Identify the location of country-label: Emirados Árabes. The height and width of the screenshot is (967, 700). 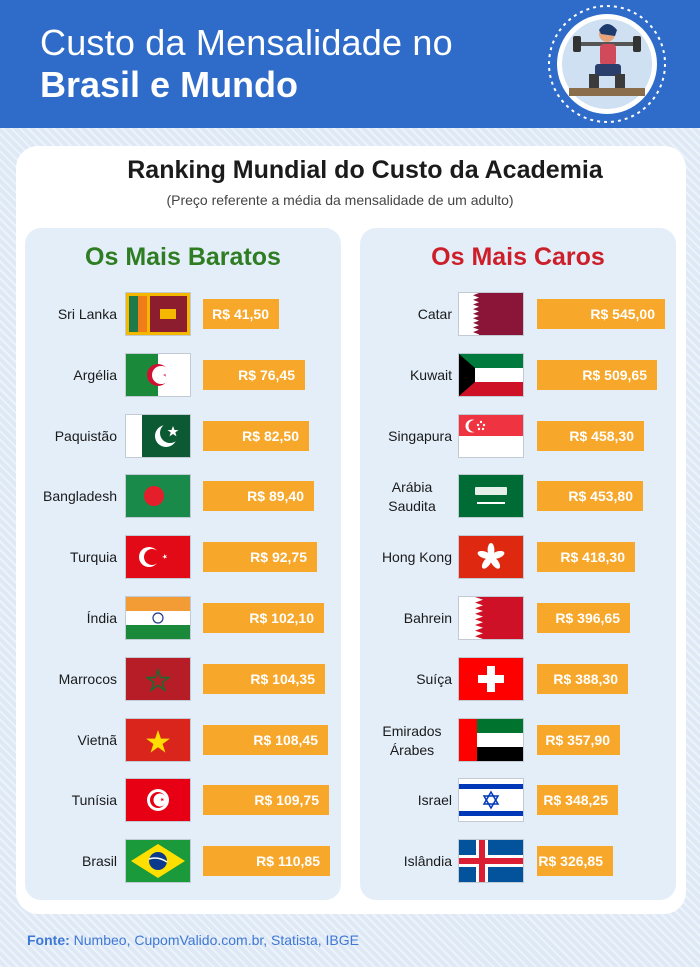
(412, 740).